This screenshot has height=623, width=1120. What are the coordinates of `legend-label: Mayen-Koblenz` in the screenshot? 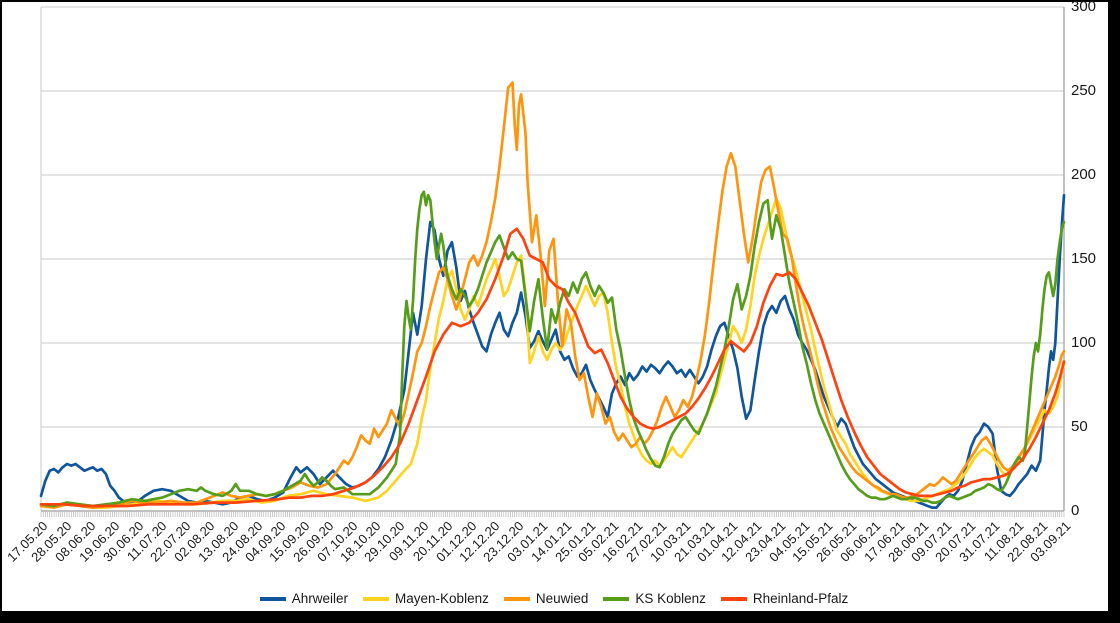 It's located at (442, 598).